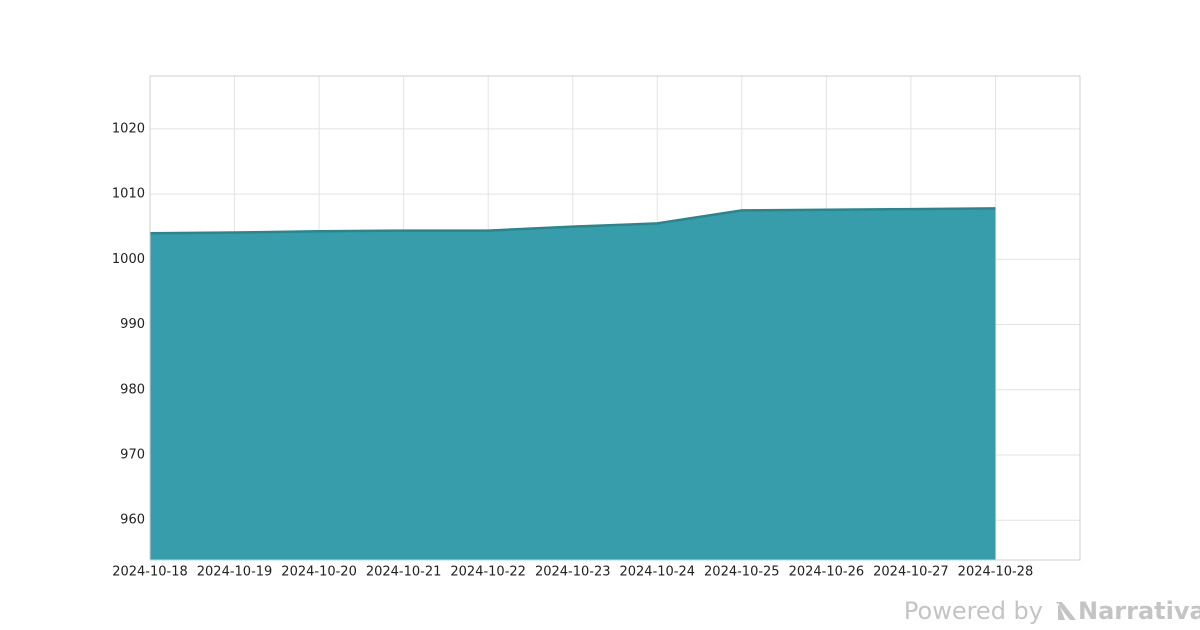 This screenshot has height=630, width=1200. Describe the element at coordinates (132, 454) in the screenshot. I see `y-tick-label: 970` at that location.